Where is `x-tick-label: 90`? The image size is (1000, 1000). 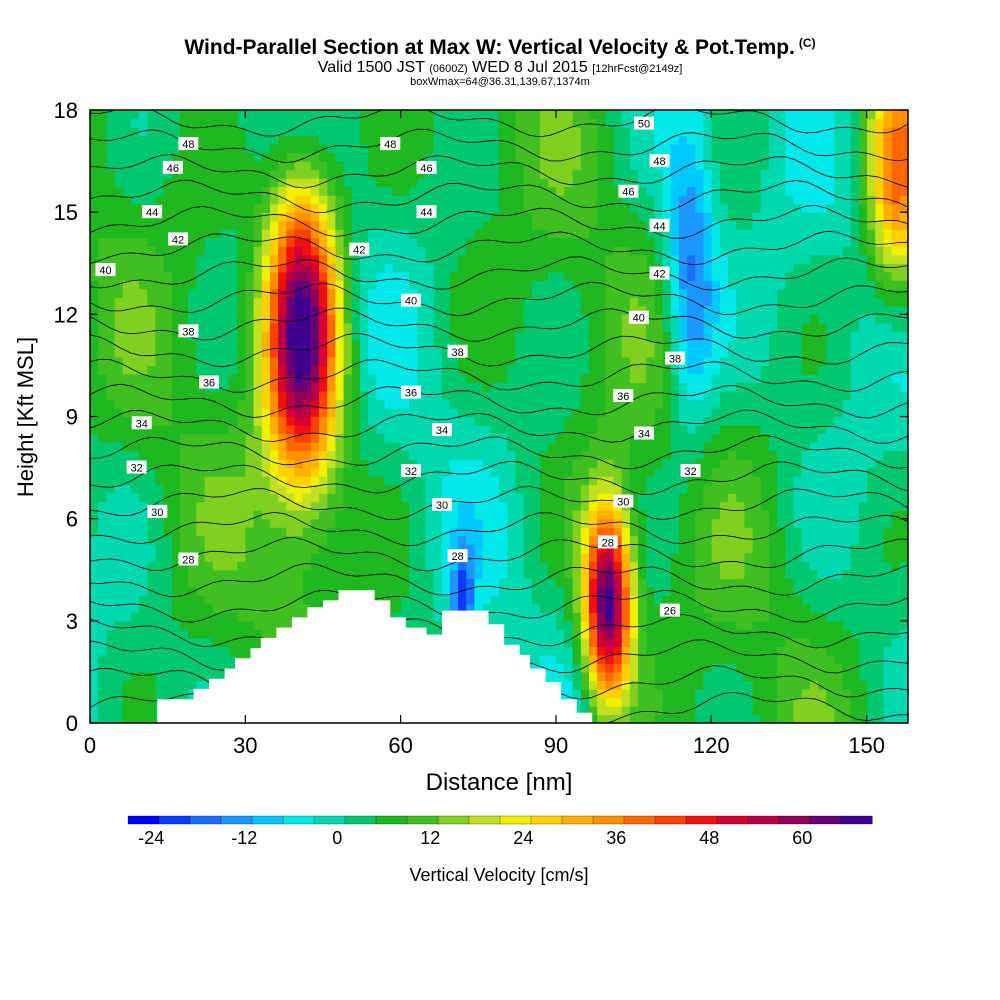 x-tick-label: 90 is located at coordinates (556, 745).